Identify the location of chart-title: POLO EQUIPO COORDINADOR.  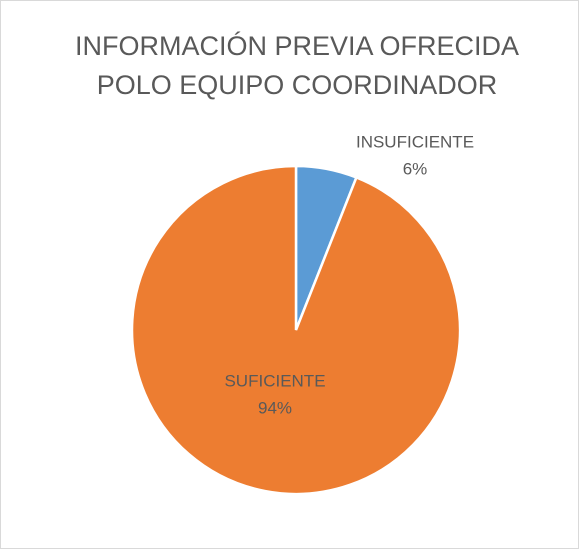
(297, 85).